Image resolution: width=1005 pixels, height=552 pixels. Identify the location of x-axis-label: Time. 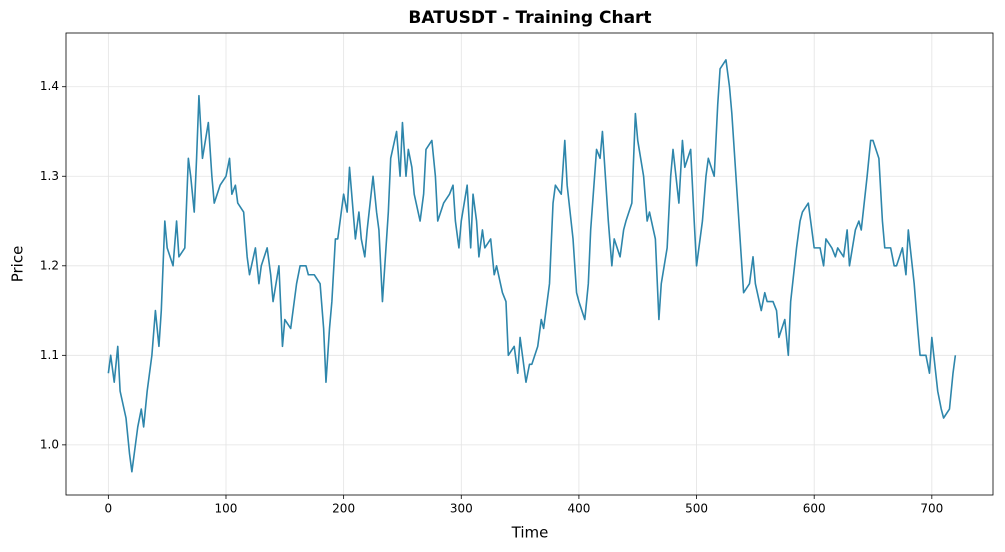
(530, 533).